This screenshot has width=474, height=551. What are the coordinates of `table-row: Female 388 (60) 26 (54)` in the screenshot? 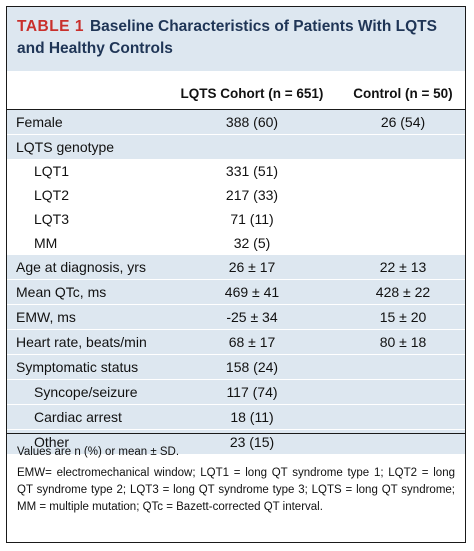 It's located at (236, 122).